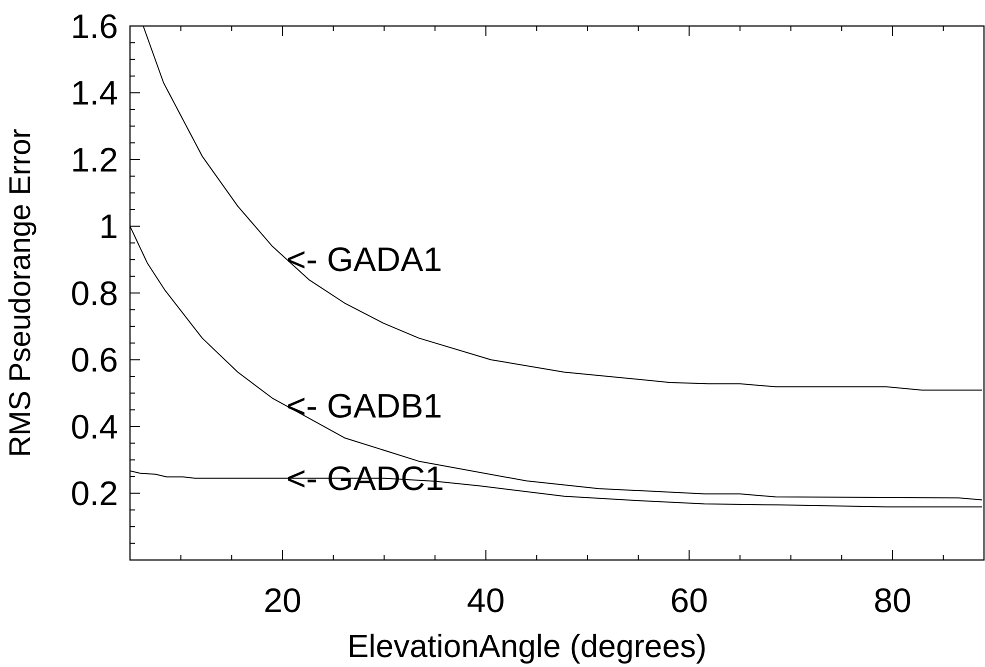 This screenshot has height=667, width=985. Describe the element at coordinates (893, 601) in the screenshot. I see `x-tick-label: 80` at that location.